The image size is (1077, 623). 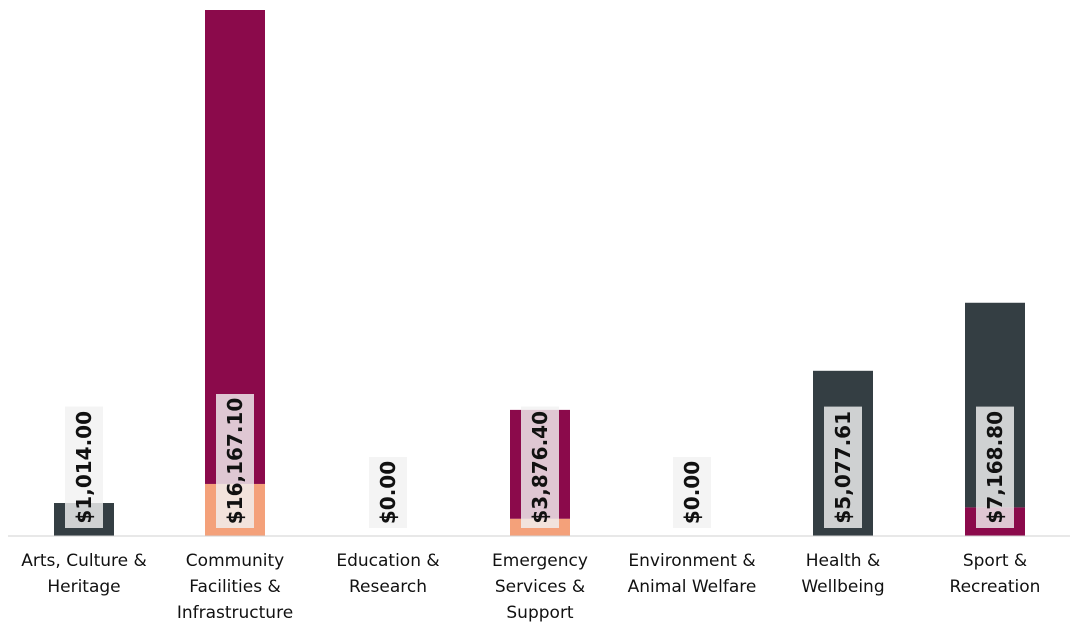 I want to click on x-tick-label: Sport & Recreation, so click(x=995, y=574).